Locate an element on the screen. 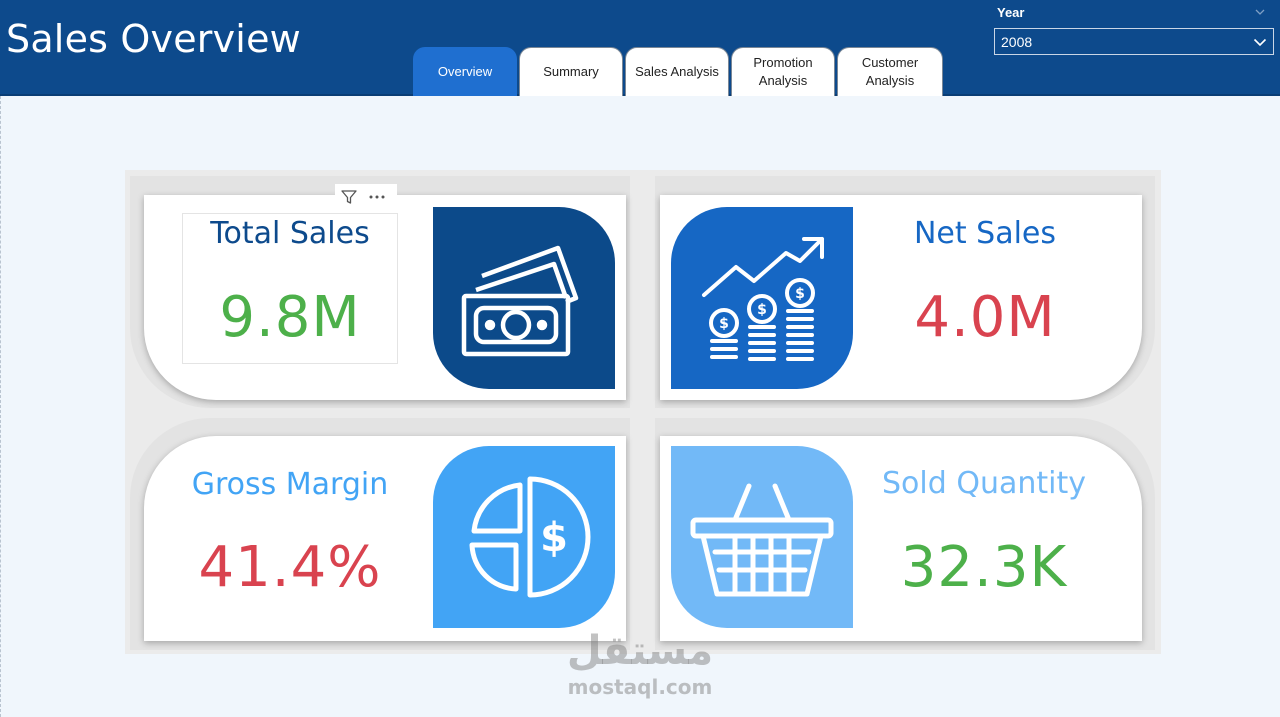  growth-coins-icon: $ $ $ is located at coordinates (763, 299).